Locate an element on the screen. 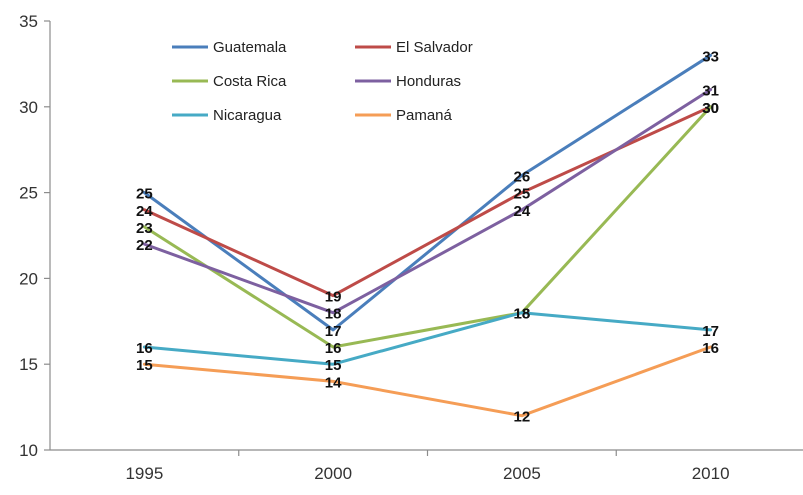  data-label: 23 is located at coordinates (144, 228).